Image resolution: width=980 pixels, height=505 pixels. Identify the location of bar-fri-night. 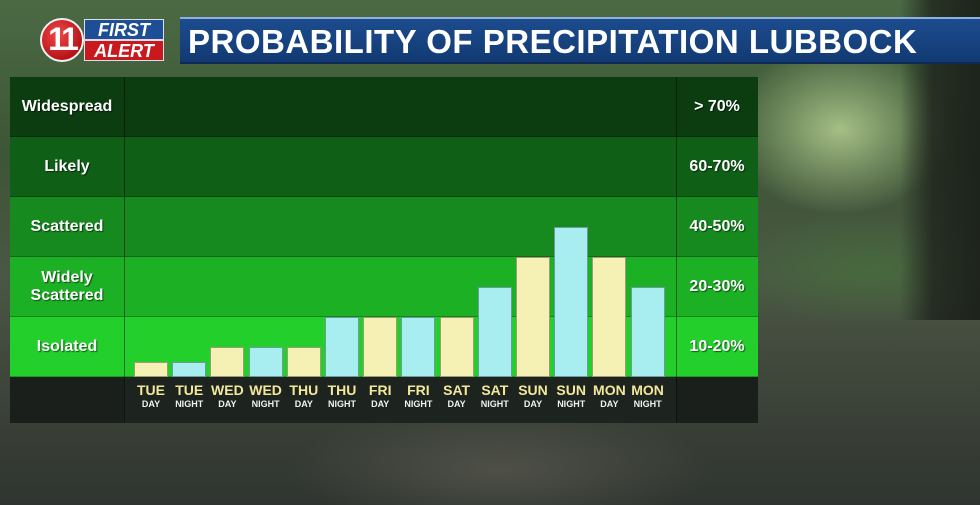
(418, 347).